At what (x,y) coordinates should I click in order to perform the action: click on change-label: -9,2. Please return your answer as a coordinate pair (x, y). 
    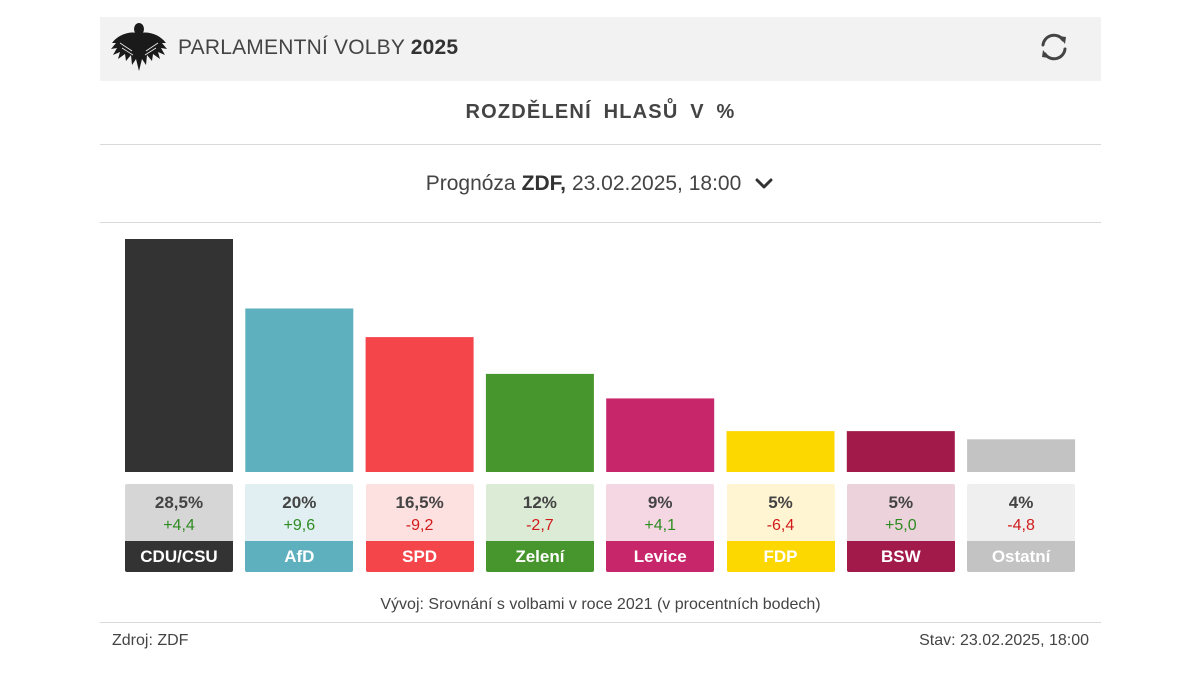
    Looking at the image, I should click on (419, 525).